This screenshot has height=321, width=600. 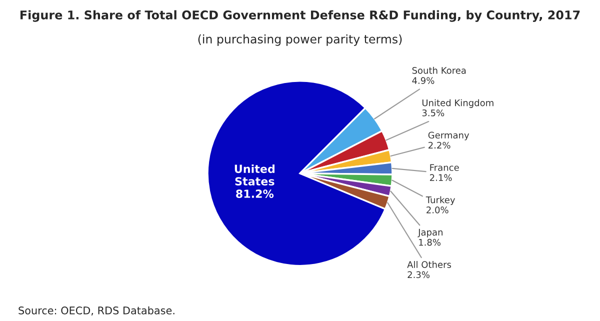 I want to click on slice-label: All Others, so click(x=429, y=264).